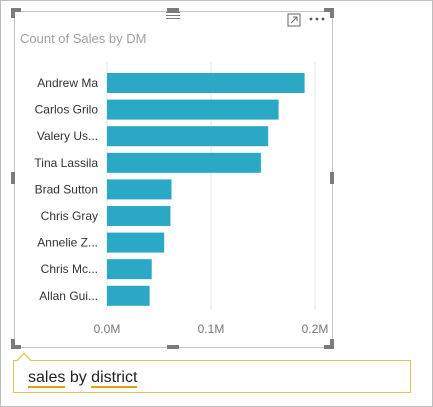  Describe the element at coordinates (173, 17) in the screenshot. I see `drag-grip-icon` at that location.